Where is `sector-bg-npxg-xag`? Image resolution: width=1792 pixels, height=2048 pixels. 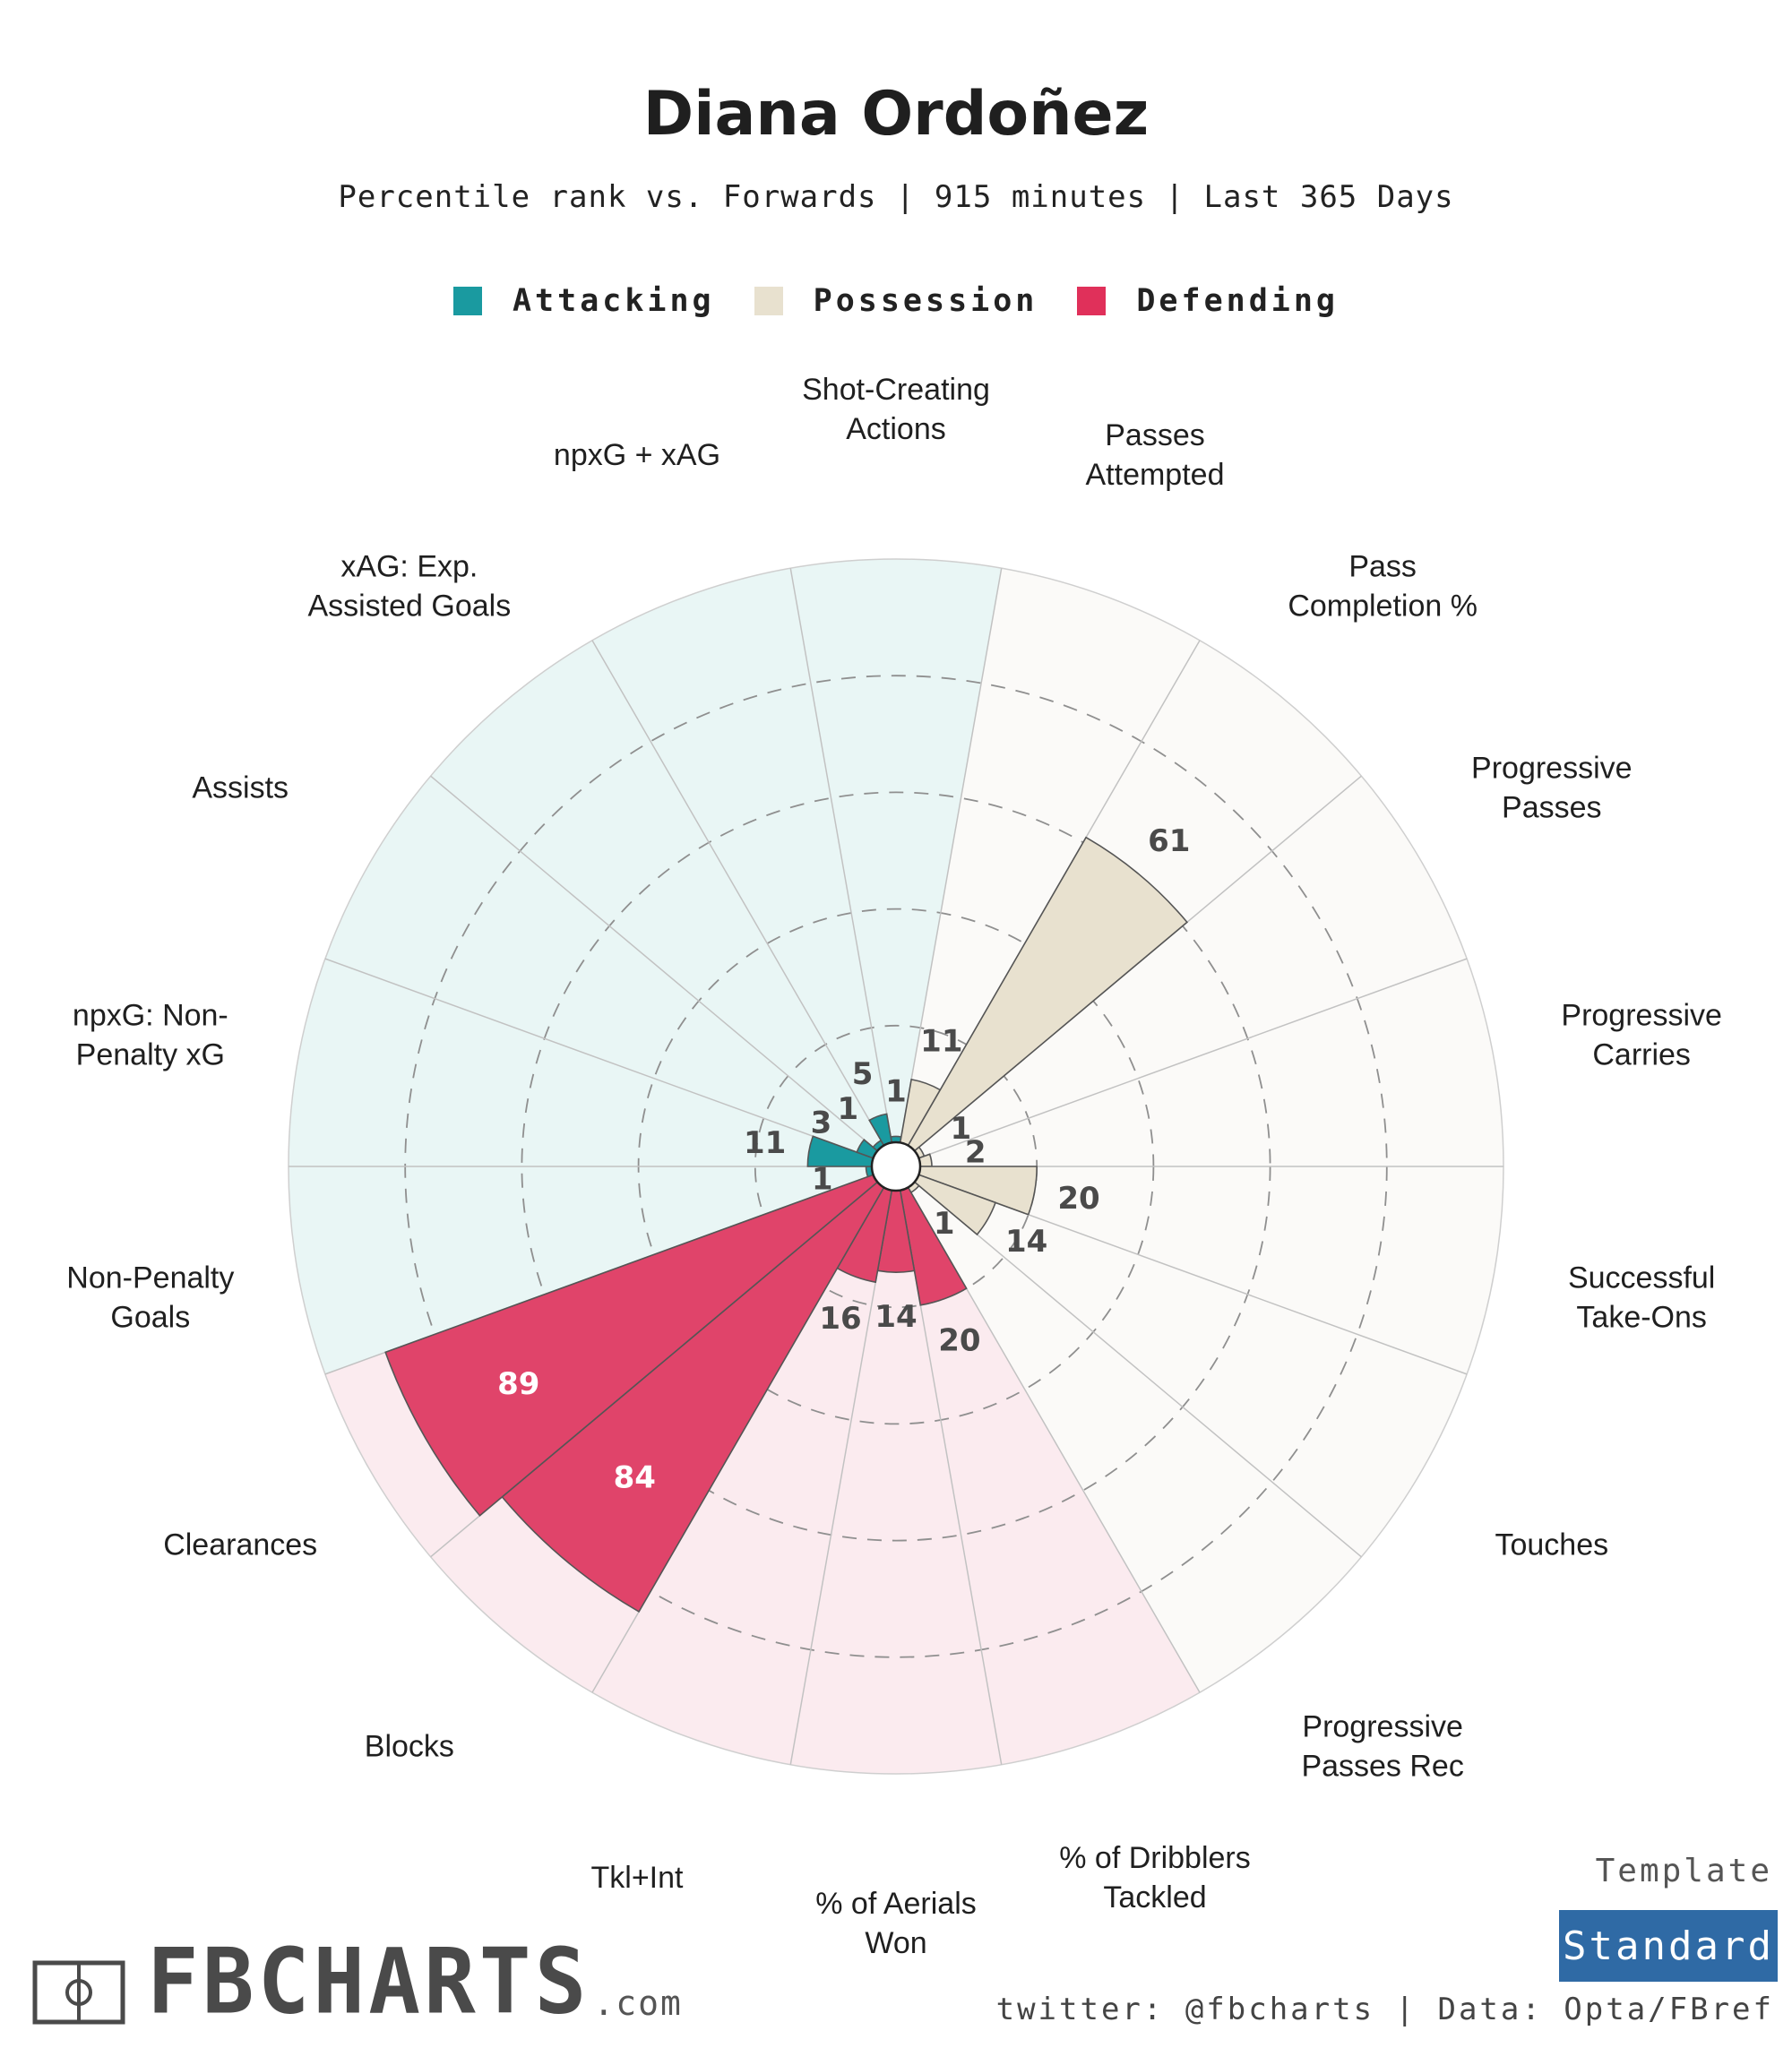 sector-bg-npxg-xag is located at coordinates (742, 857).